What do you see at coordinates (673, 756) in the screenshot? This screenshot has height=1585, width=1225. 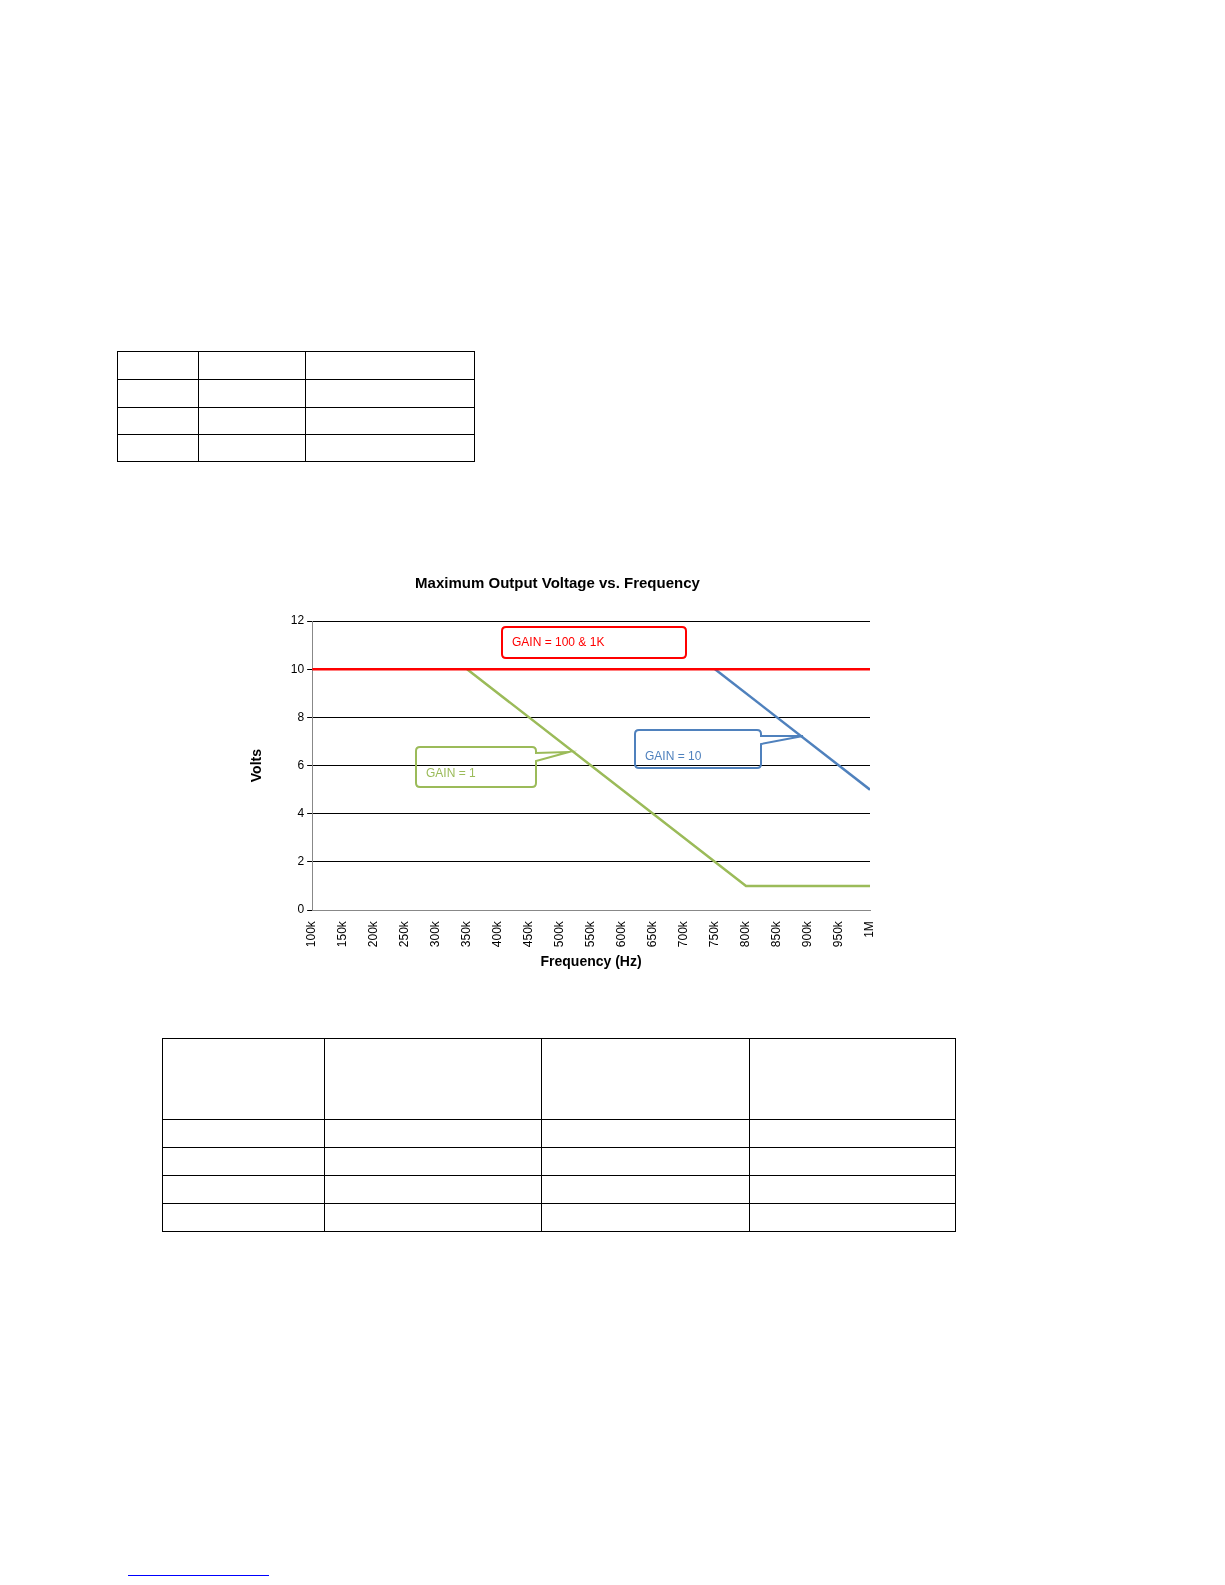 I see `text: GAIN = 10` at bounding box center [673, 756].